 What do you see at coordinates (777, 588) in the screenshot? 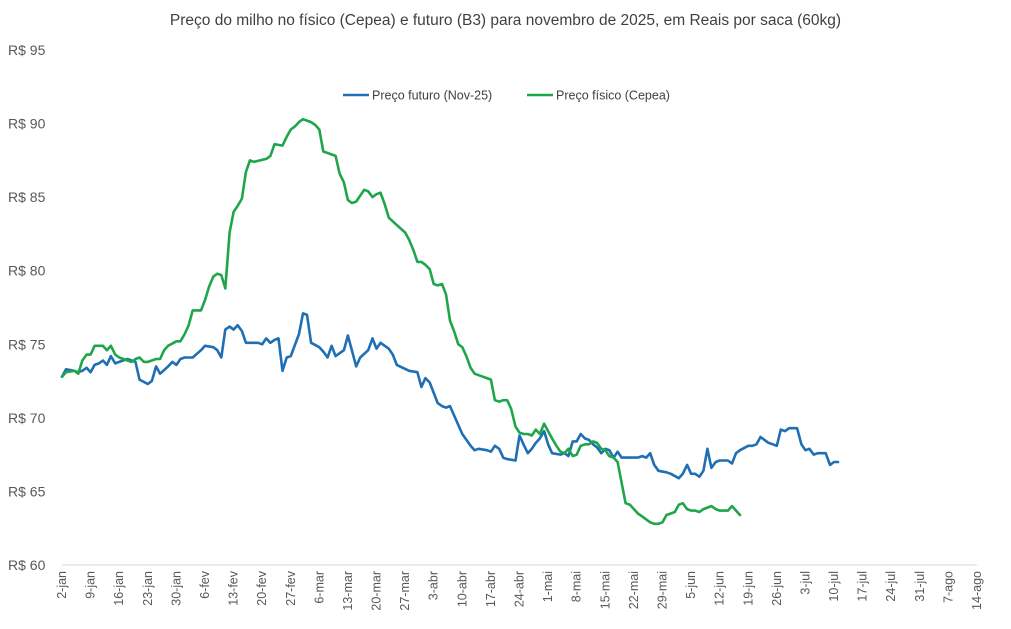
I see `x-tick-label: 26-jun` at bounding box center [777, 588].